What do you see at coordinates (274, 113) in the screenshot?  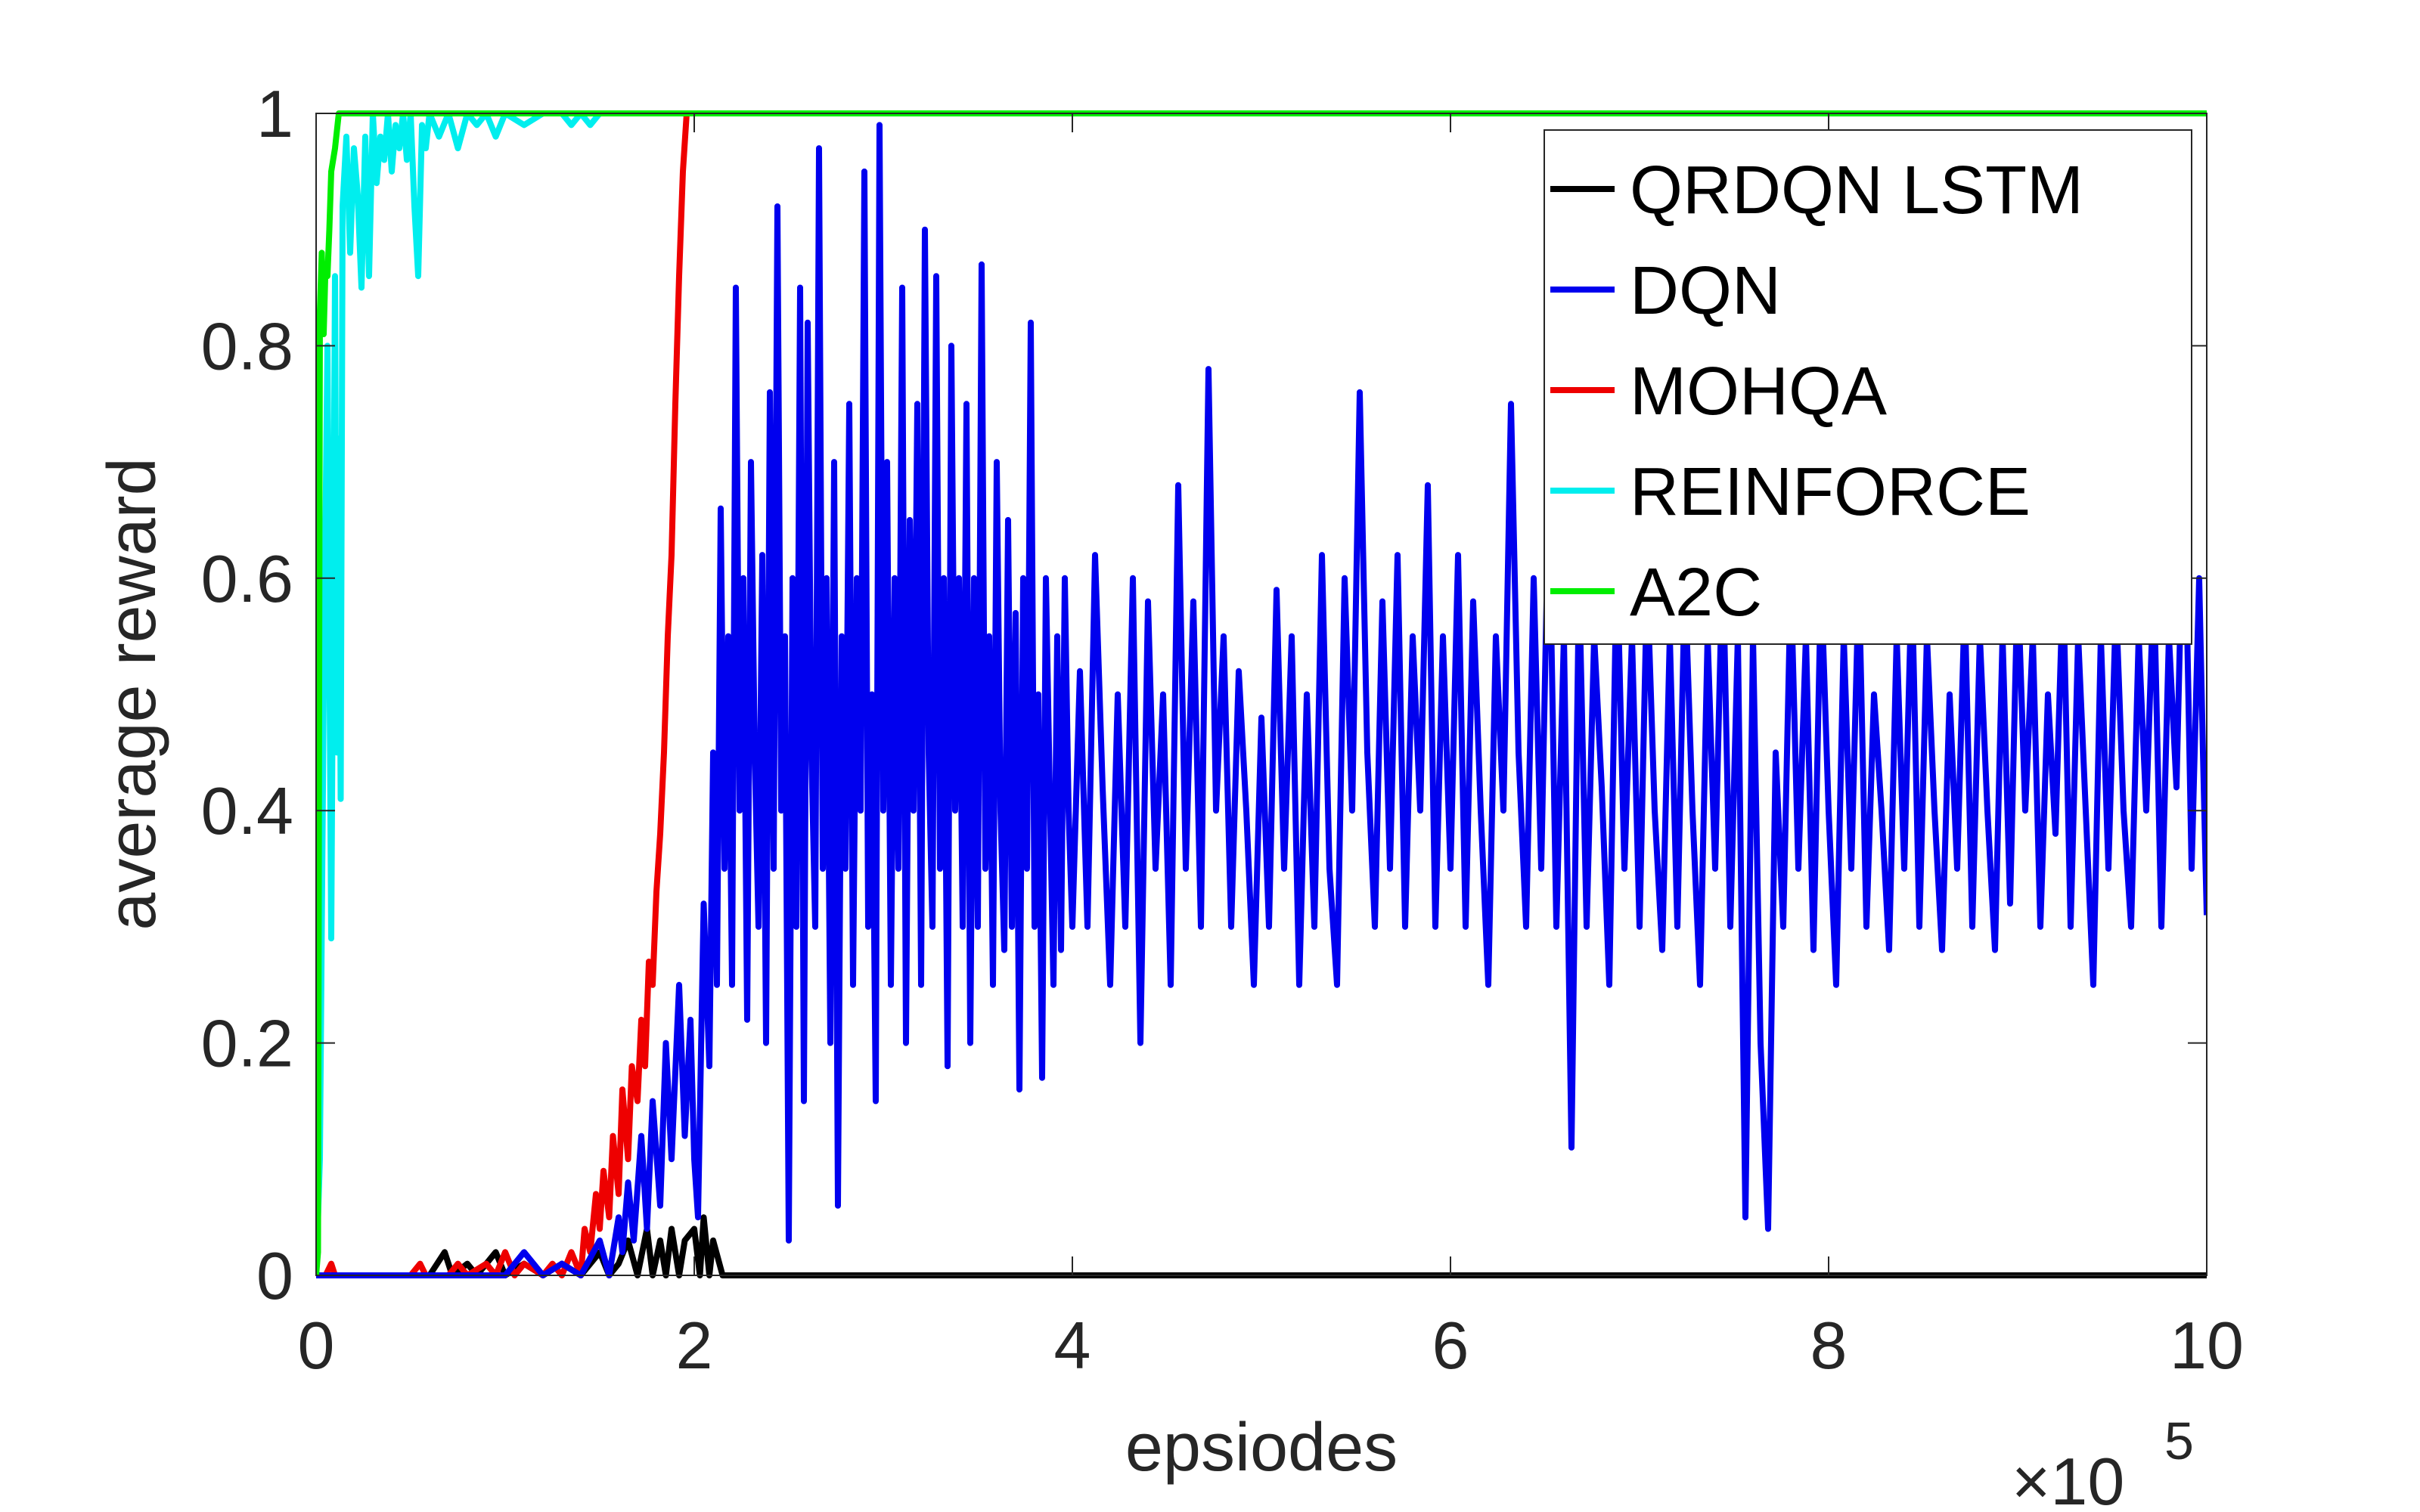 I see `y-tick-label: 1` at bounding box center [274, 113].